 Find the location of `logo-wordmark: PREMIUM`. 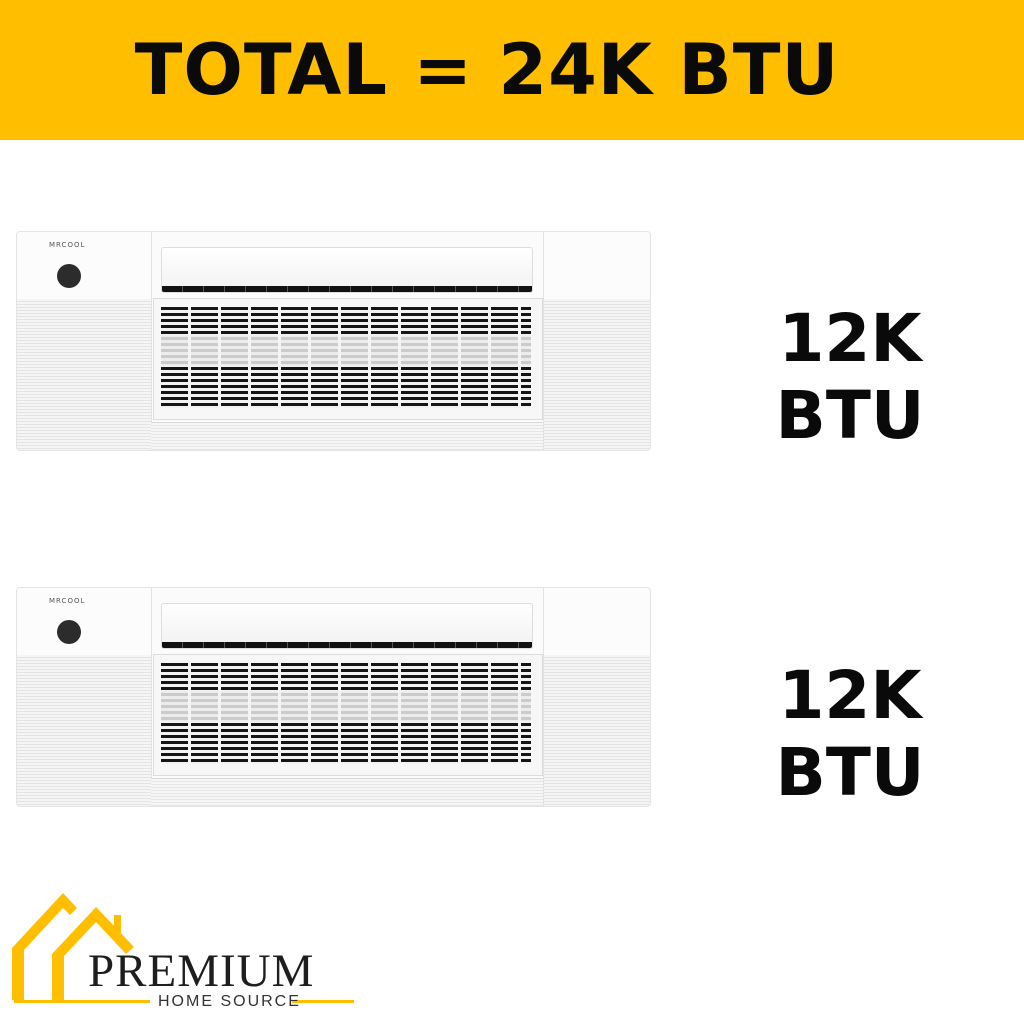

logo-wordmark: PREMIUM is located at coordinates (201, 971).